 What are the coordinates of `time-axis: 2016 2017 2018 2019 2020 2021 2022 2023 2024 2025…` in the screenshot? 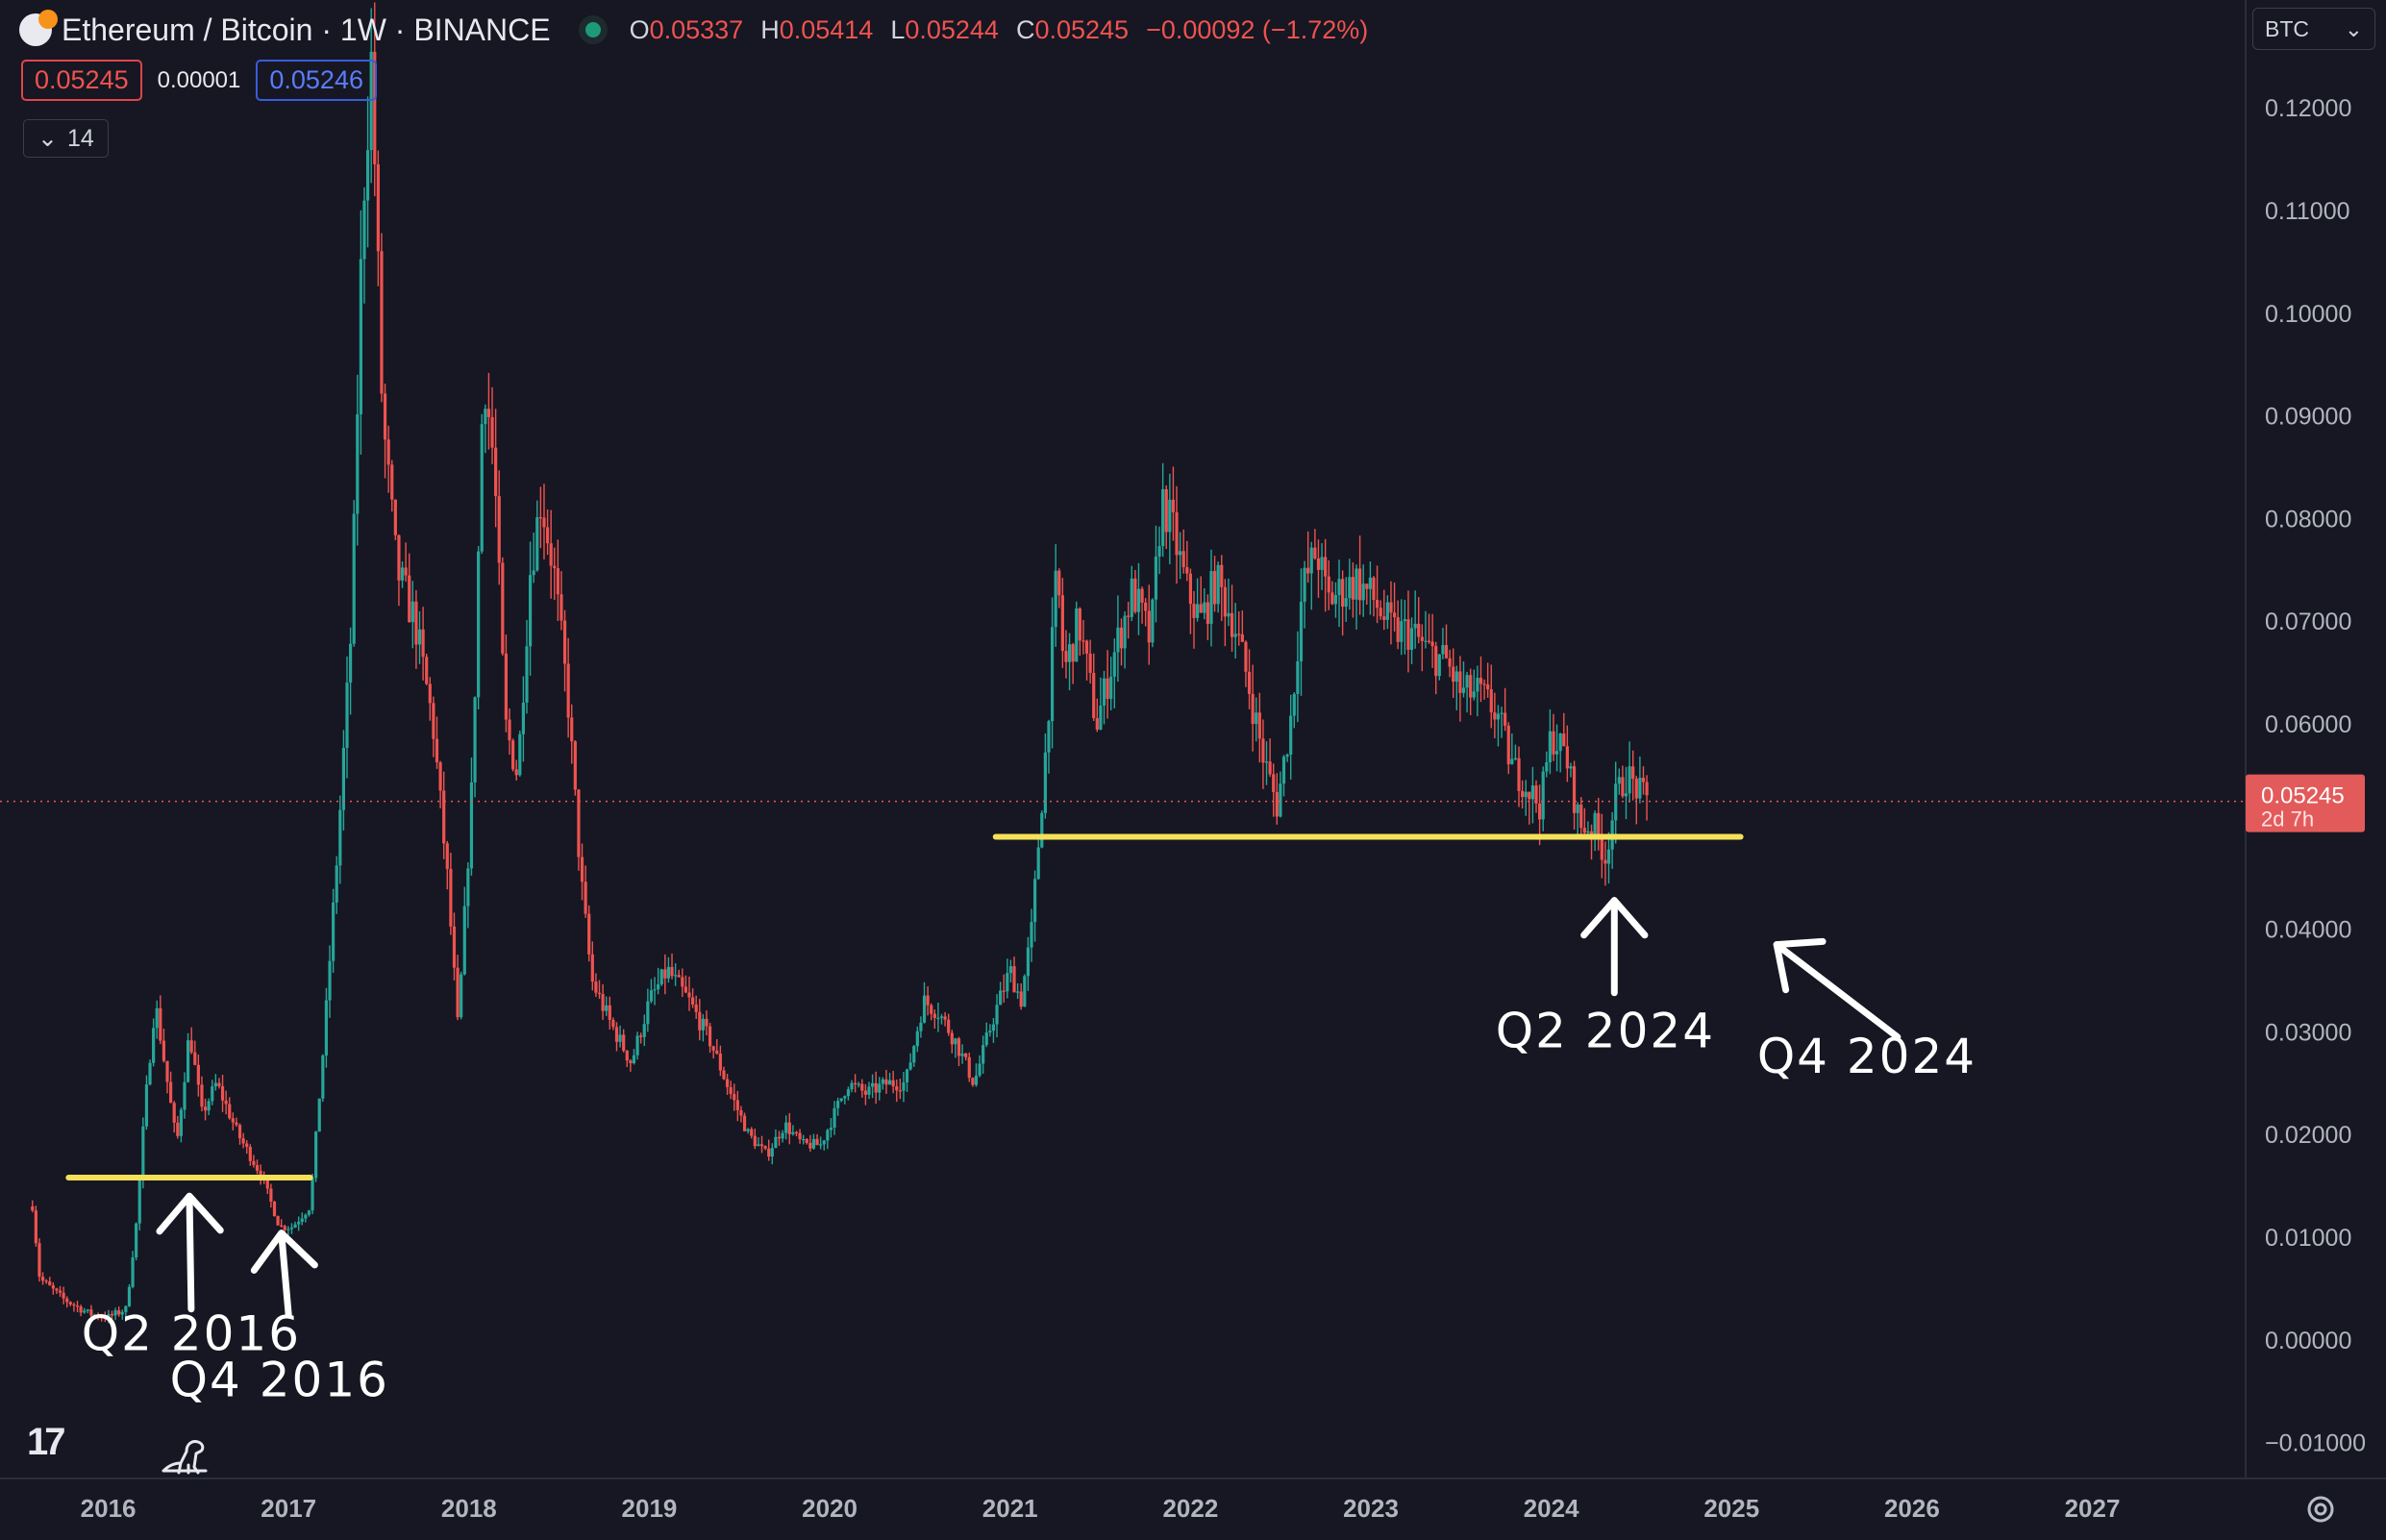 It's located at (1101, 1508).